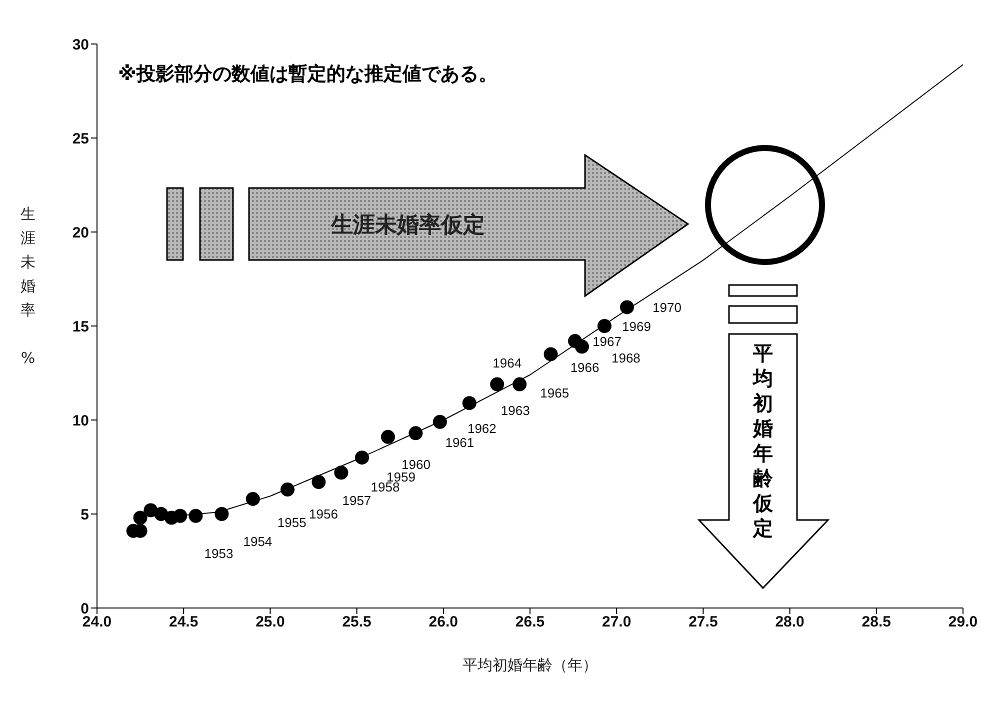  I want to click on annotation: 生涯未婚率仮定, so click(407, 225).